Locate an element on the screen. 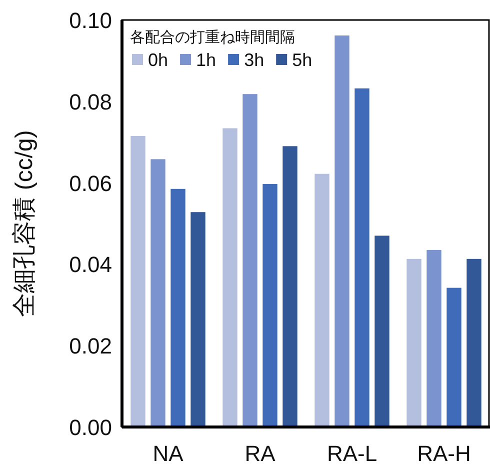 The width and height of the screenshot is (490, 470). y-tick-label: 0.02 is located at coordinates (90, 346).